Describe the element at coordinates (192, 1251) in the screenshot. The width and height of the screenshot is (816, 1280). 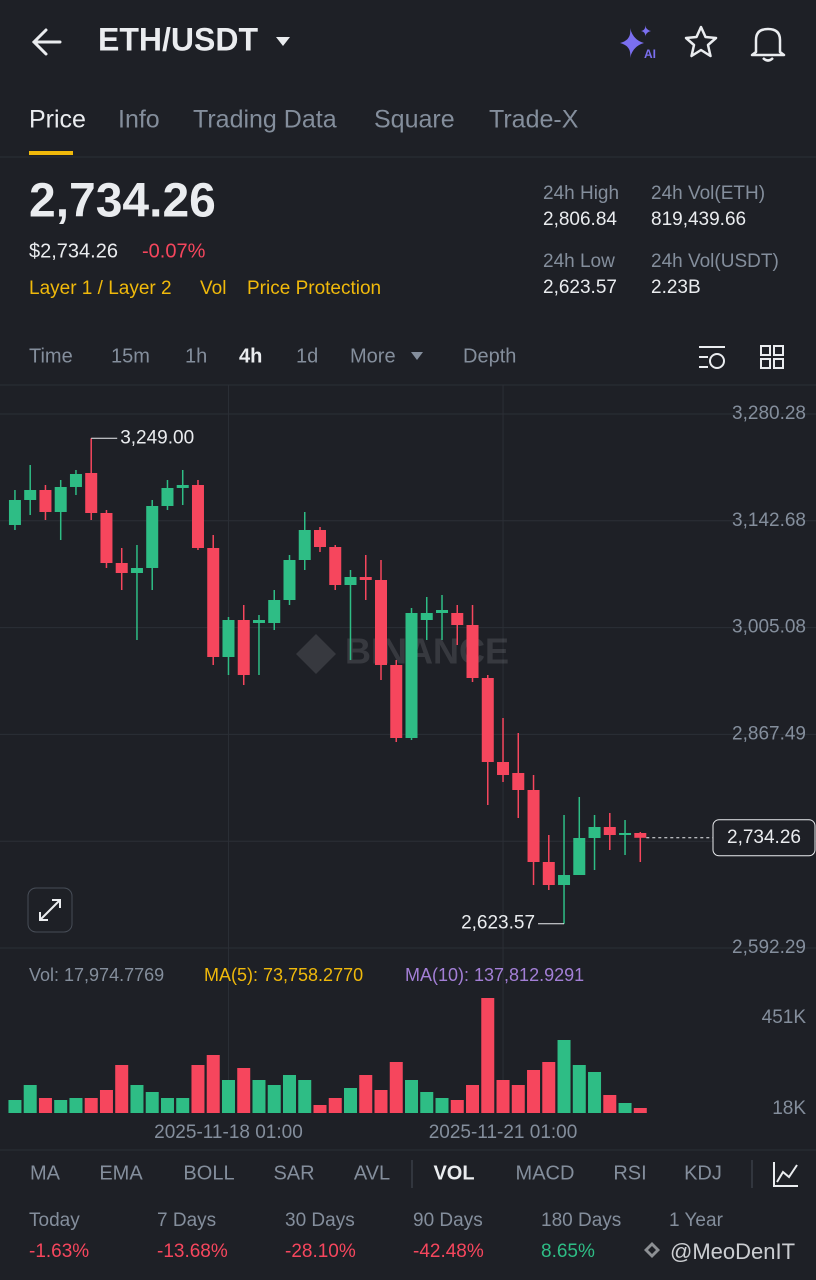
I see `performance-value: -13.68%` at that location.